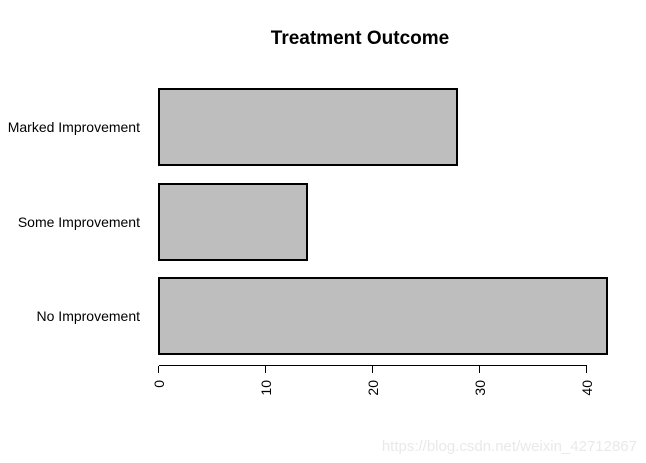  Describe the element at coordinates (73, 126) in the screenshot. I see `category-label: Marked Improvement` at that location.